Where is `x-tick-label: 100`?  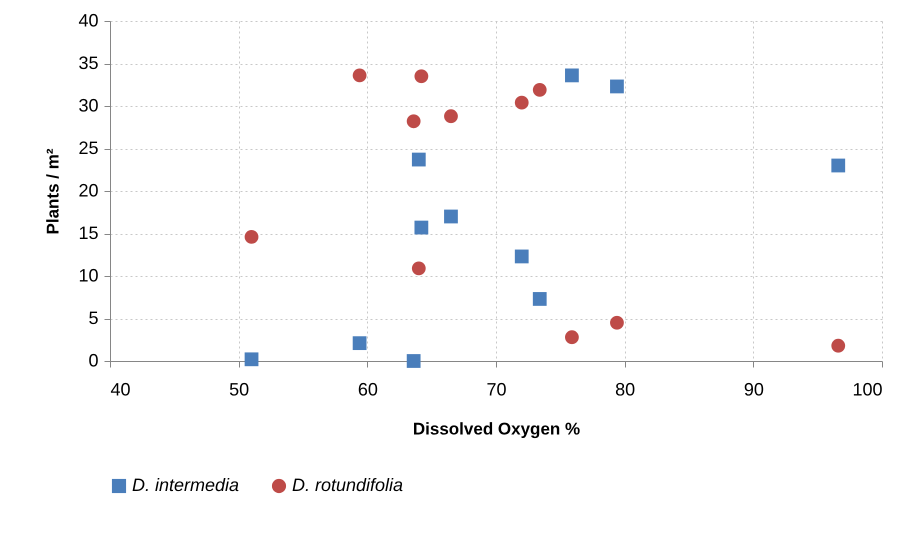 x-tick-label: 100 is located at coordinates (867, 390).